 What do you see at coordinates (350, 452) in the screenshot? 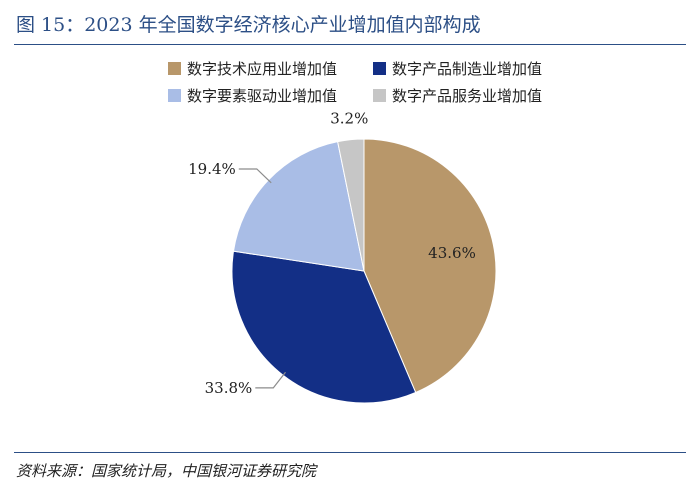
I see `source-rule` at bounding box center [350, 452].